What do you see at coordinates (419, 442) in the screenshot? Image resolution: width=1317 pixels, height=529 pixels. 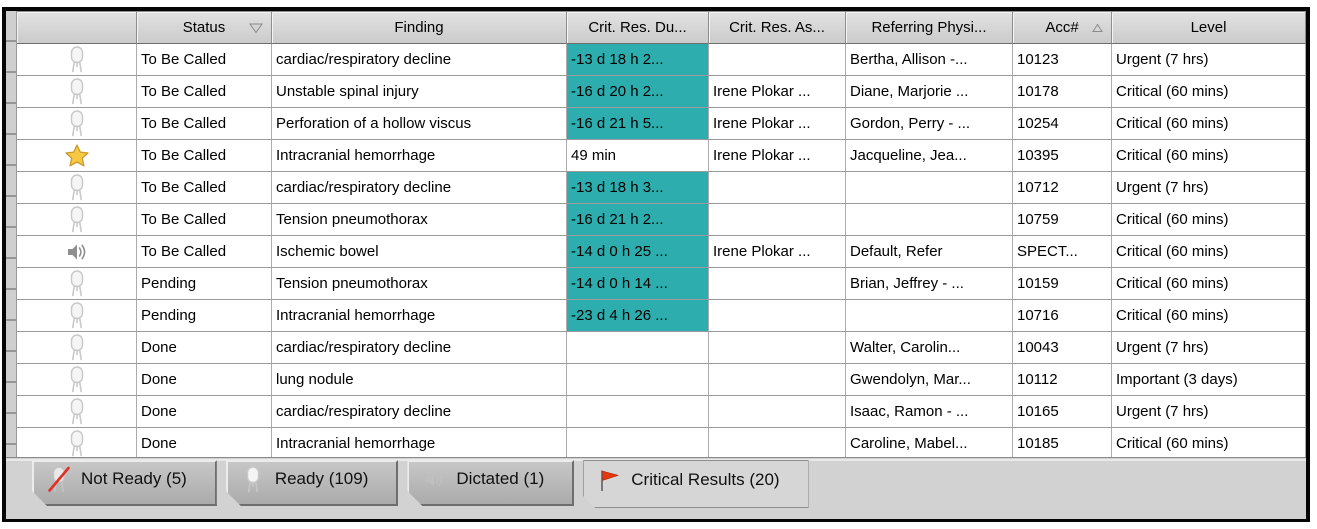 I see `cell-finding: Intracranial hemorrhage` at bounding box center [419, 442].